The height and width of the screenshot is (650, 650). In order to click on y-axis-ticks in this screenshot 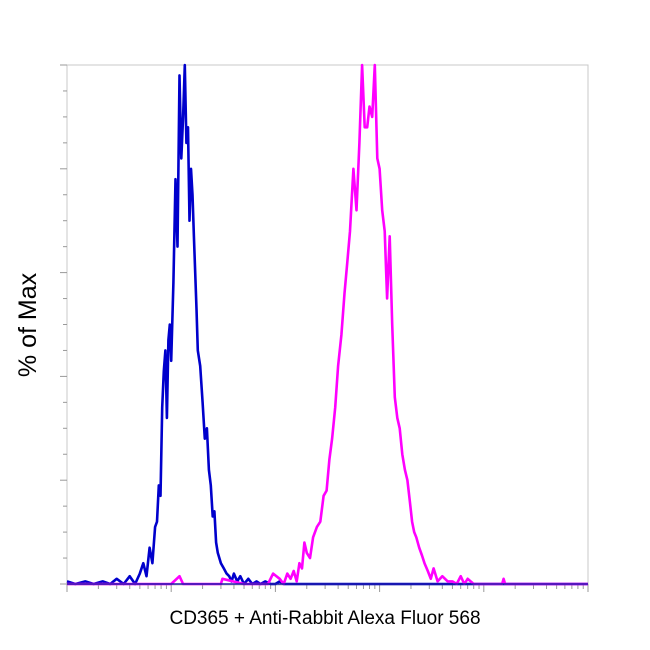, I will do `click(63, 324)`.